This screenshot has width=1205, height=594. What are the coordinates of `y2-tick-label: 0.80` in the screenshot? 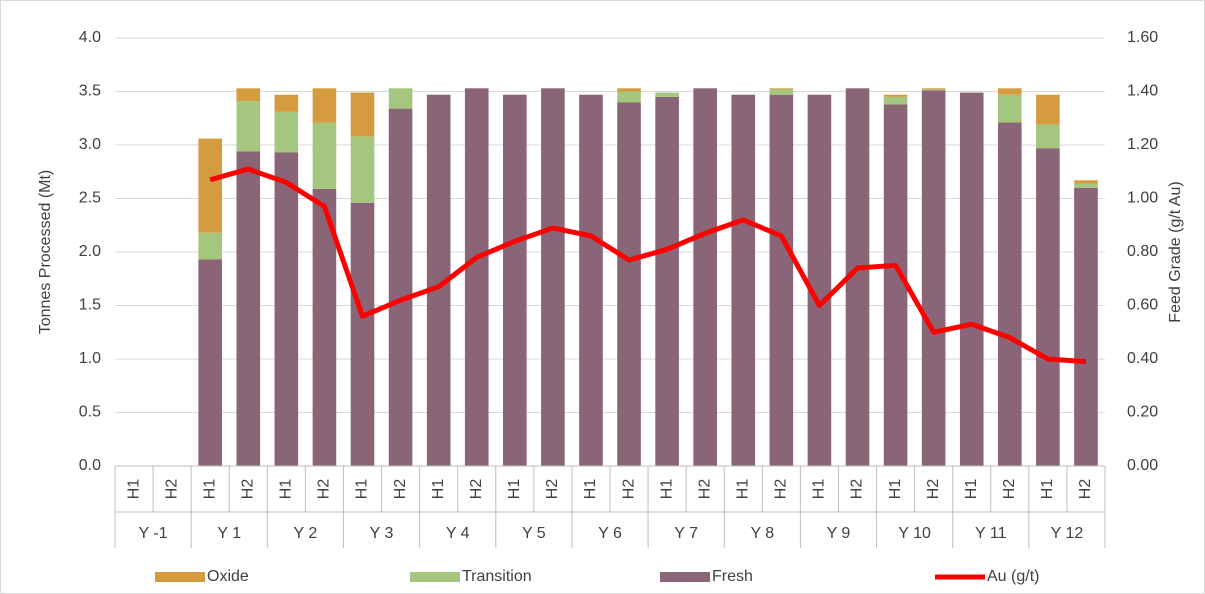 It's located at (1142, 251).